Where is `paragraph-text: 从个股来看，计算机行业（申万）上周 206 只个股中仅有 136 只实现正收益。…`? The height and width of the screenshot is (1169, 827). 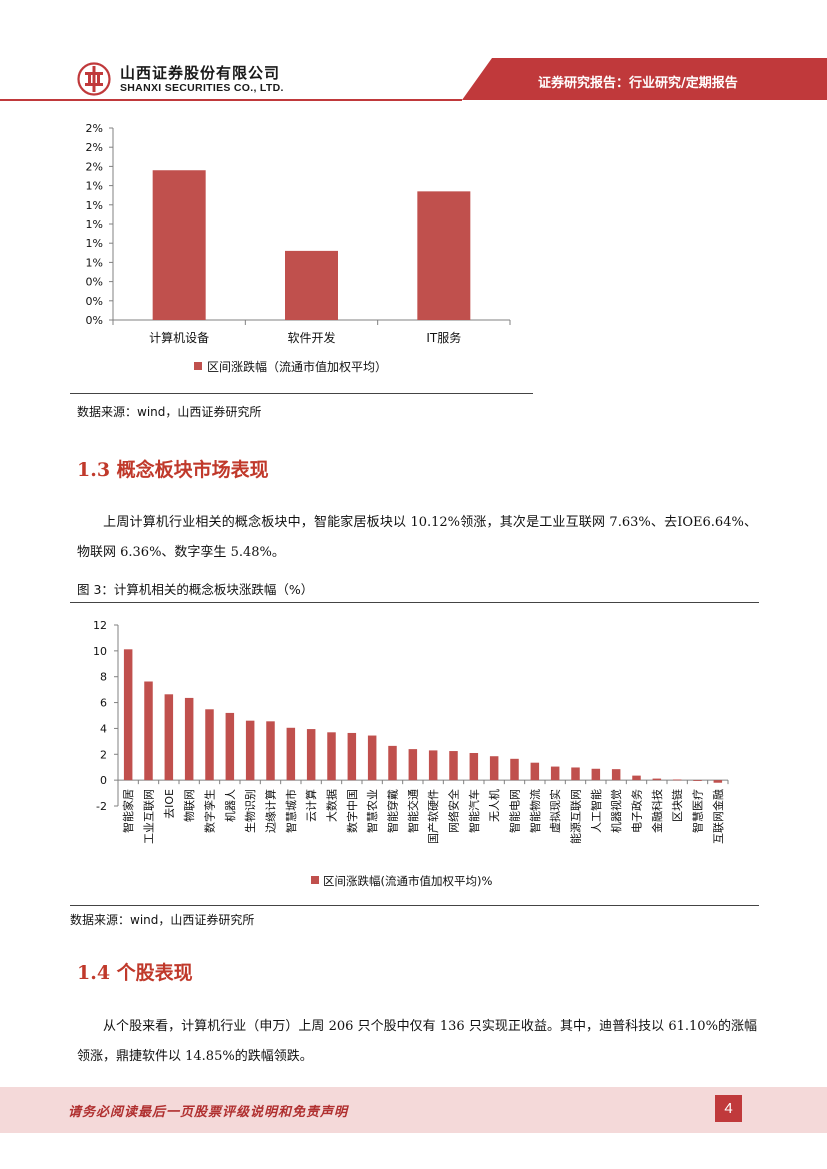 paragraph-text: 从个股来看，计算机行业（申万）上周 206 只个股中仅有 136 只实现正收益。… is located at coordinates (417, 1041).